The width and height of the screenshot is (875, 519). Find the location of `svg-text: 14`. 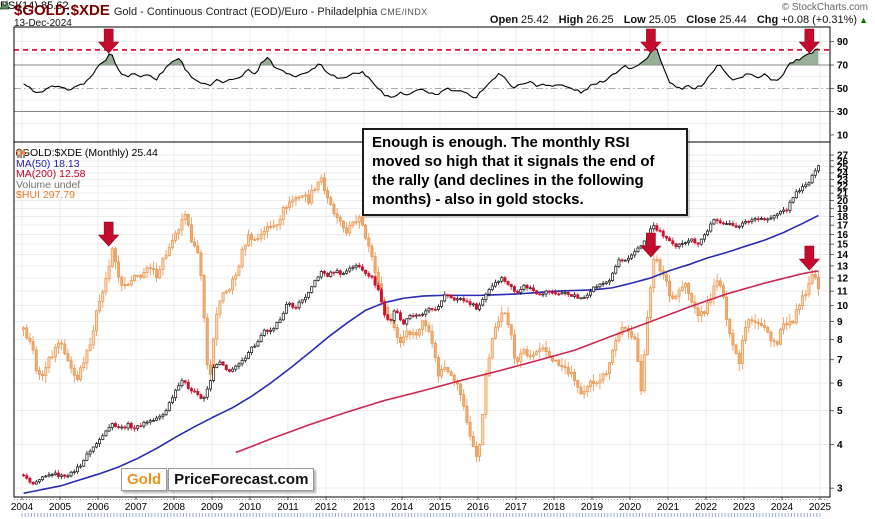

svg-text: 14 is located at coordinates (843, 255).